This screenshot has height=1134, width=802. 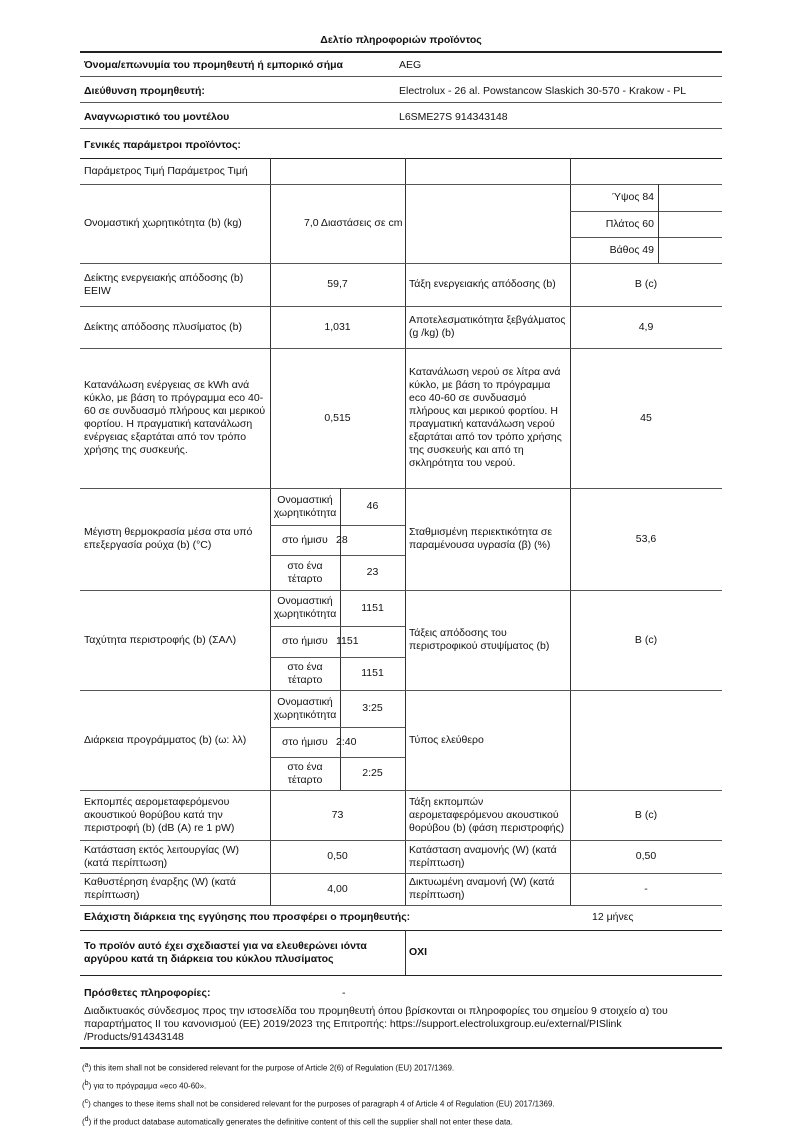 I want to click on delay-start-label: Καθυστέρηση έναρξης (W) (κατά περίπτωση), so click(x=160, y=888).